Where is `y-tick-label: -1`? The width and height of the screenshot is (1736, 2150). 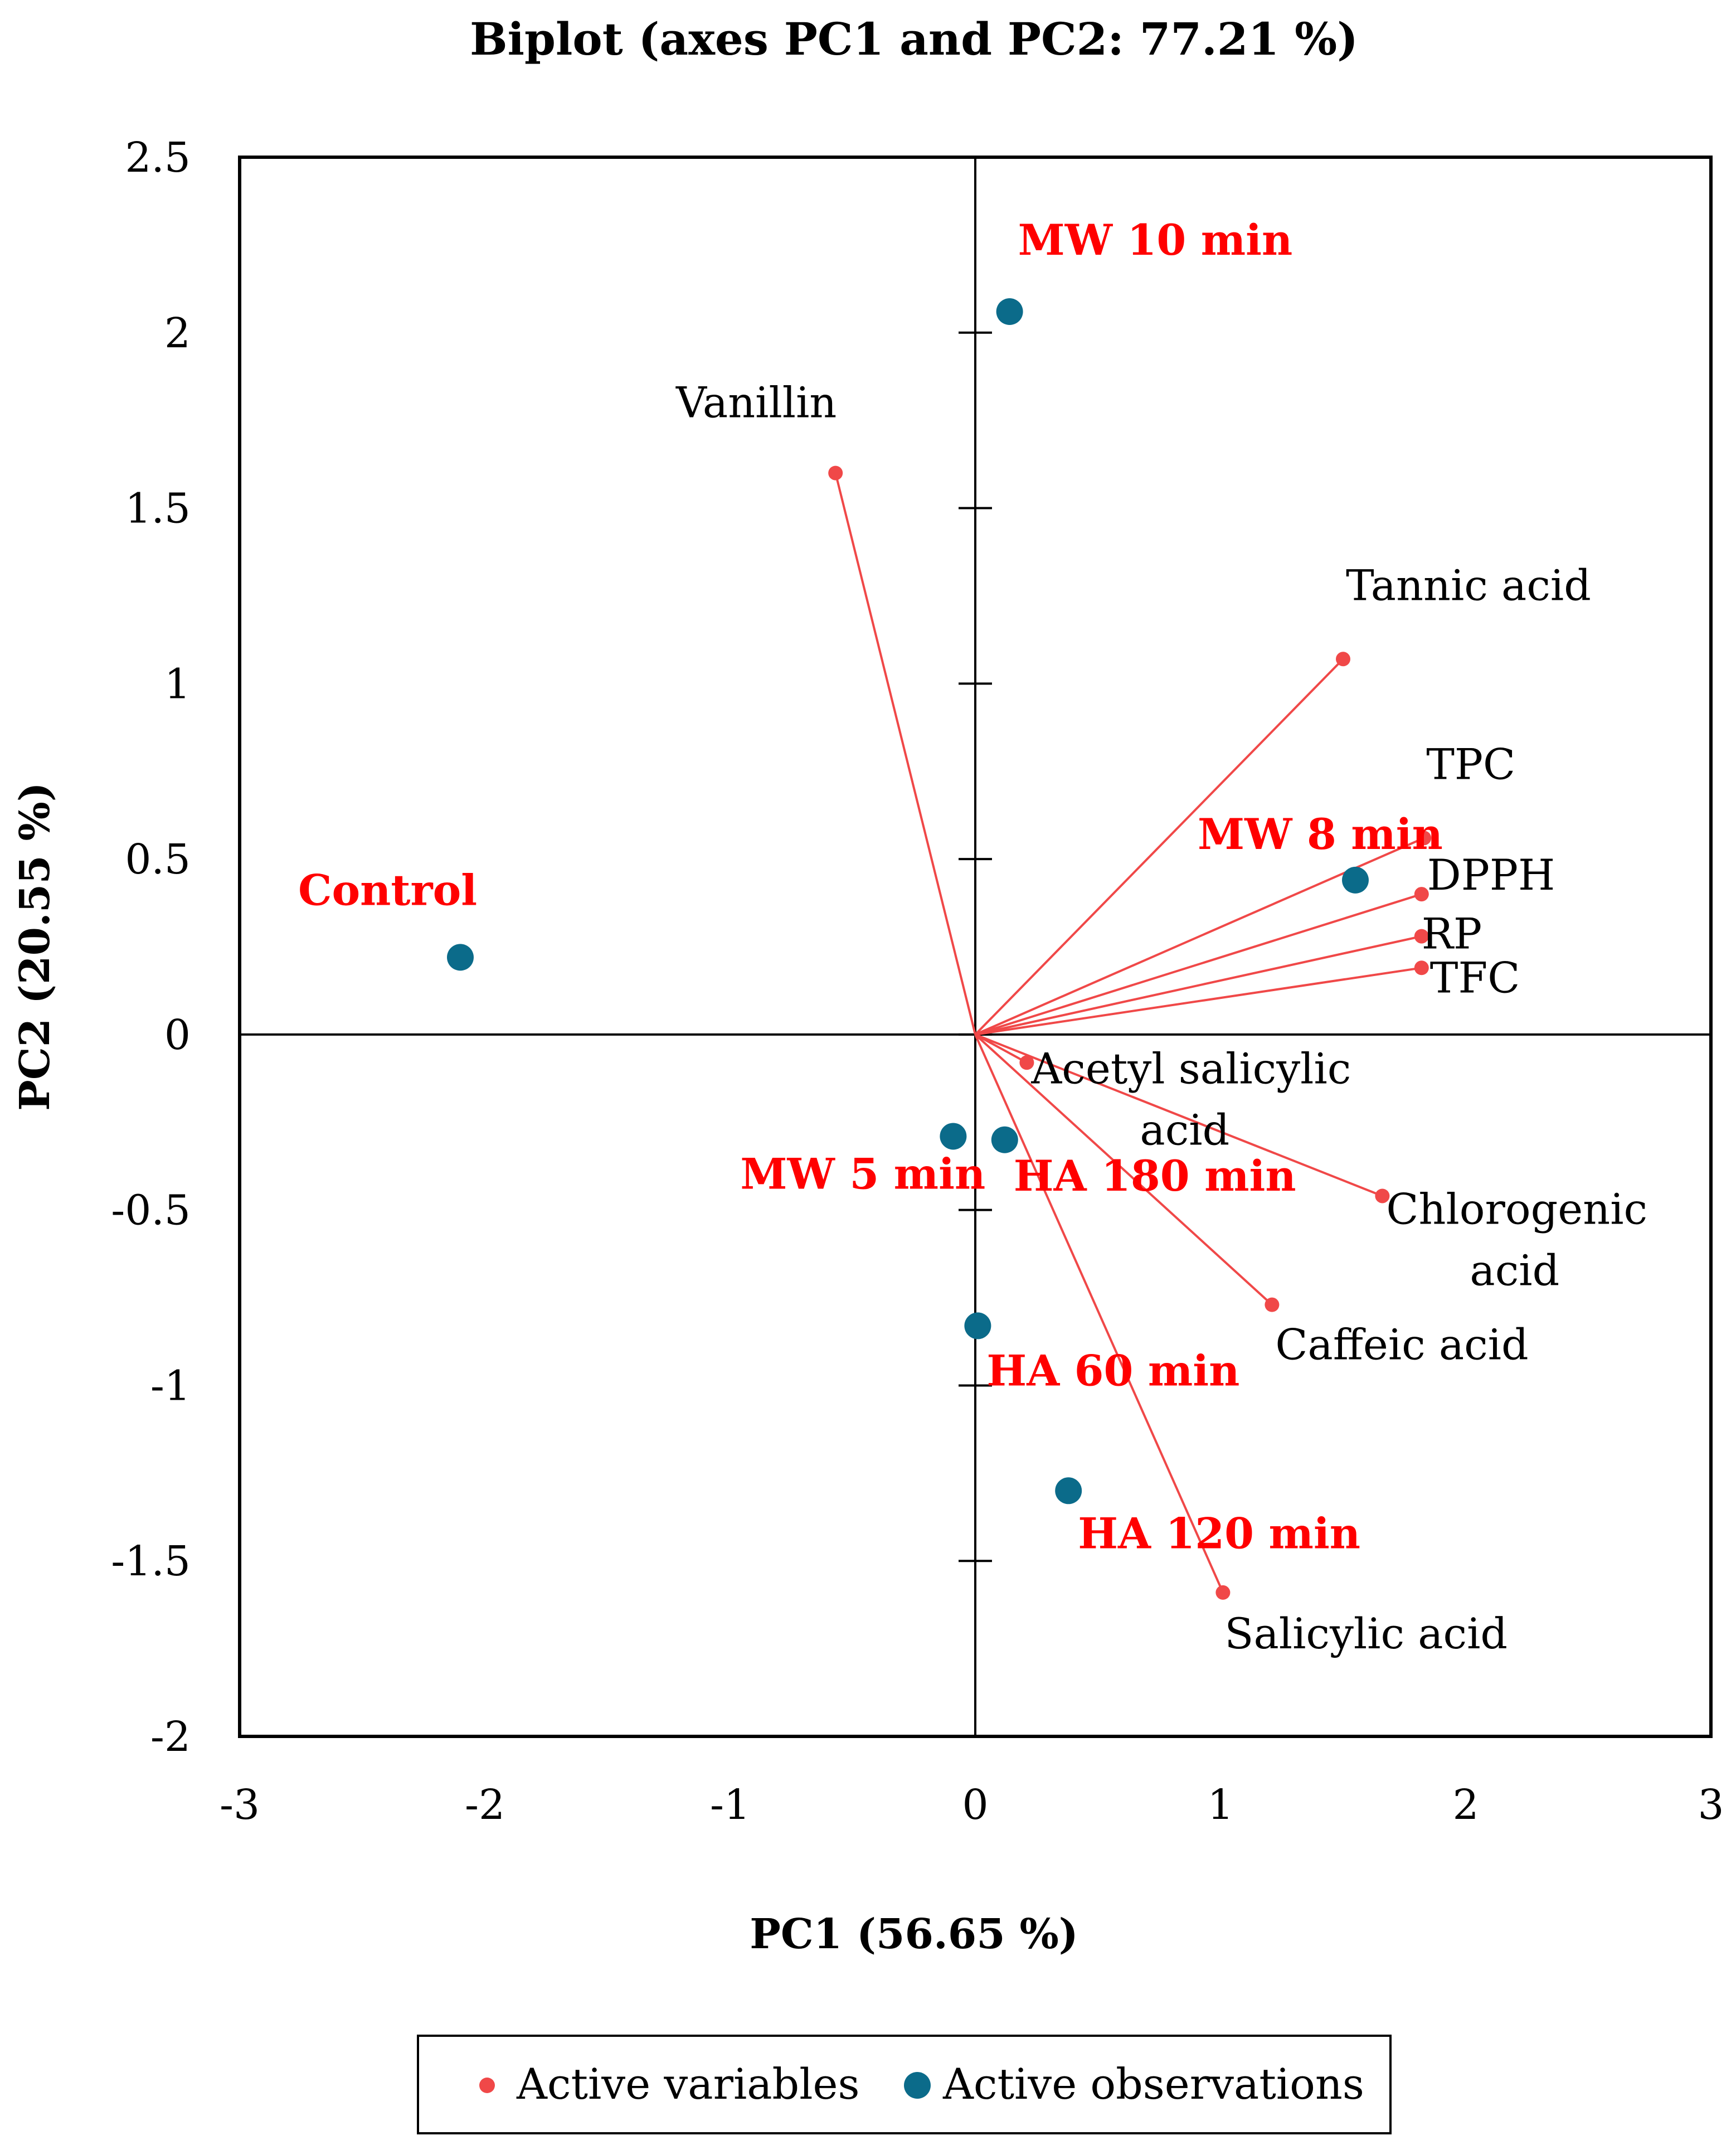 y-tick-label: -1 is located at coordinates (170, 1386).